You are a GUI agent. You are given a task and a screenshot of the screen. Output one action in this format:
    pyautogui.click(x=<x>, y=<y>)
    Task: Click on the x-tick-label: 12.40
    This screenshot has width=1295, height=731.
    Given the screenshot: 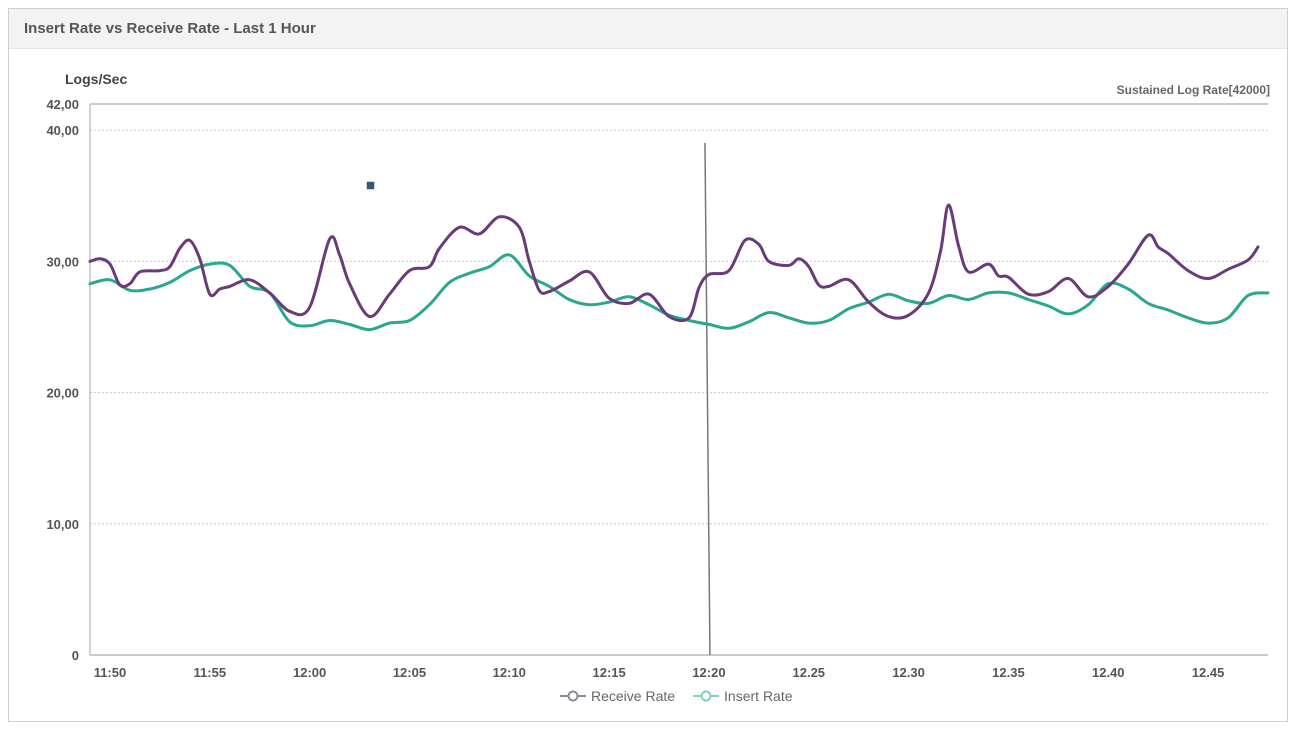 What is the action you would take?
    pyautogui.click(x=1108, y=672)
    